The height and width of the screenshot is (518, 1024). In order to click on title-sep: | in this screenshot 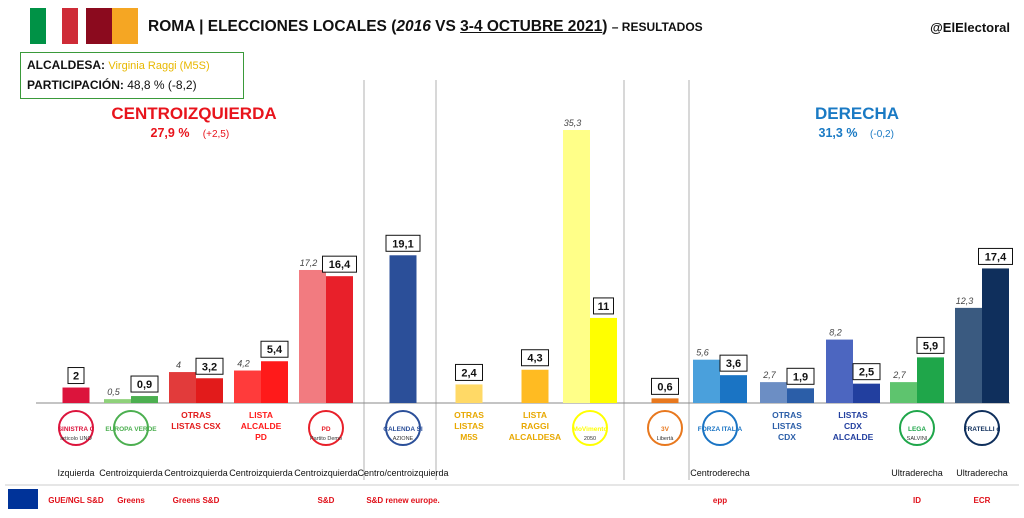, I will do `click(201, 26)`.